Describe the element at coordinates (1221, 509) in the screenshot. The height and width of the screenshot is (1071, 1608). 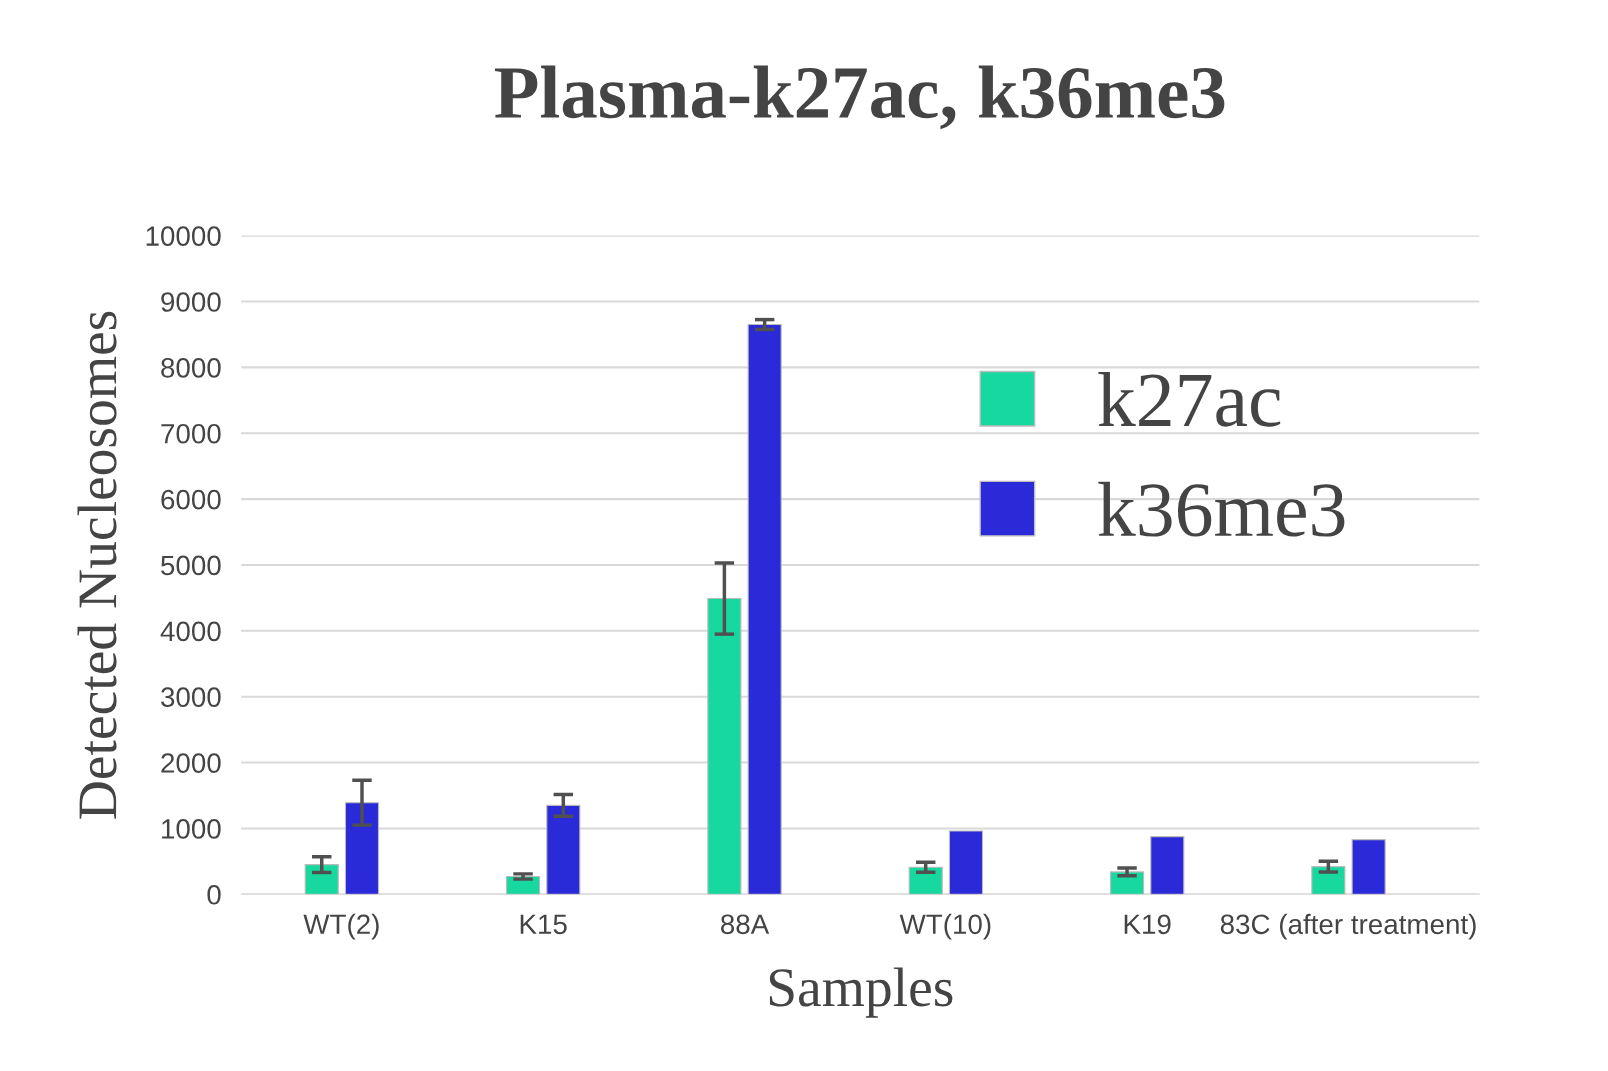
I see `legend-label: k36me3` at that location.